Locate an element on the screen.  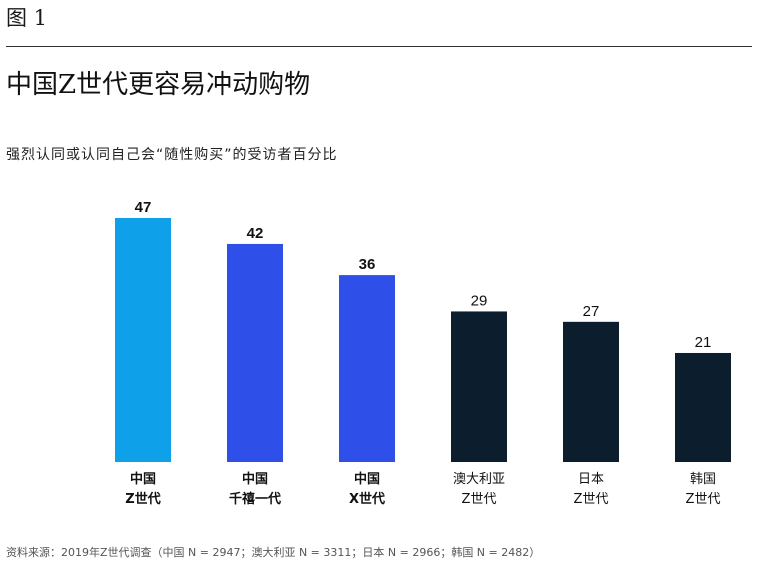
category-label-2-line-1: 中国 is located at coordinates (255, 479).